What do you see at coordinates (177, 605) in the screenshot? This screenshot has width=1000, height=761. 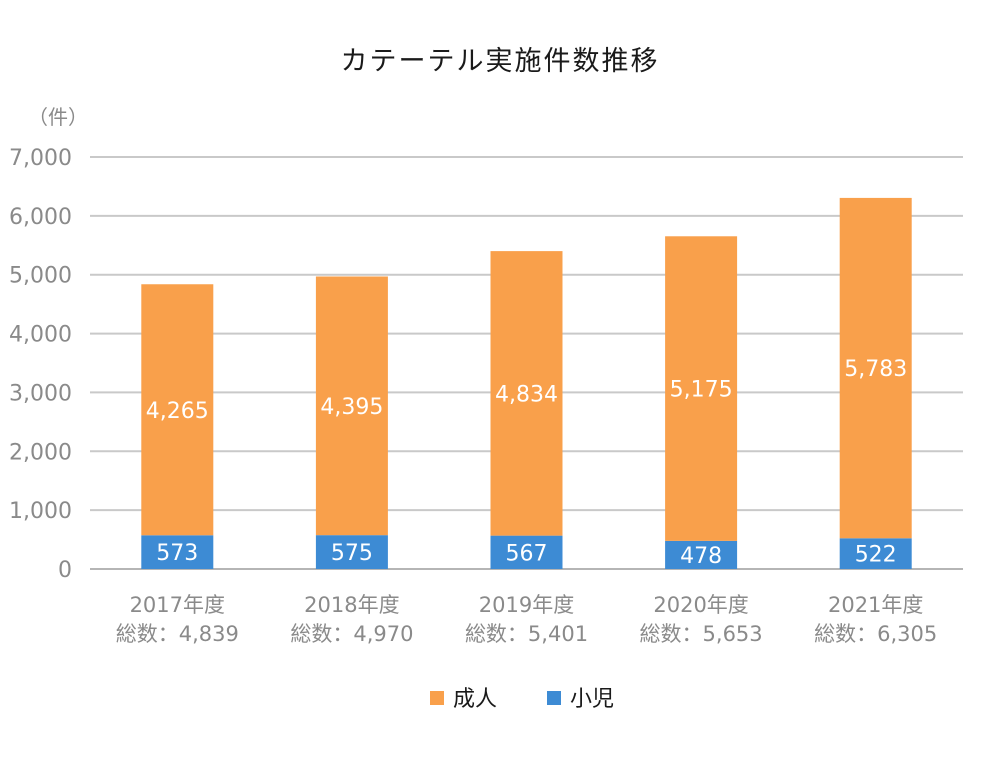 I see `x-tick-label: 2017年度` at bounding box center [177, 605].